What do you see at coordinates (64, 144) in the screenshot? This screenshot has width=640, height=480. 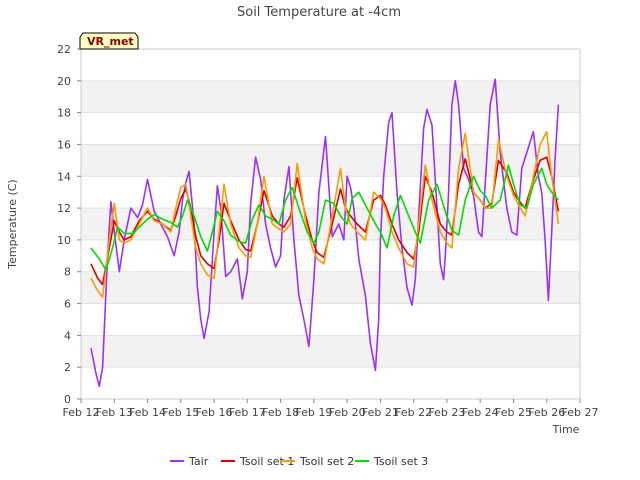 I see `y-tick-label: 16` at bounding box center [64, 144].